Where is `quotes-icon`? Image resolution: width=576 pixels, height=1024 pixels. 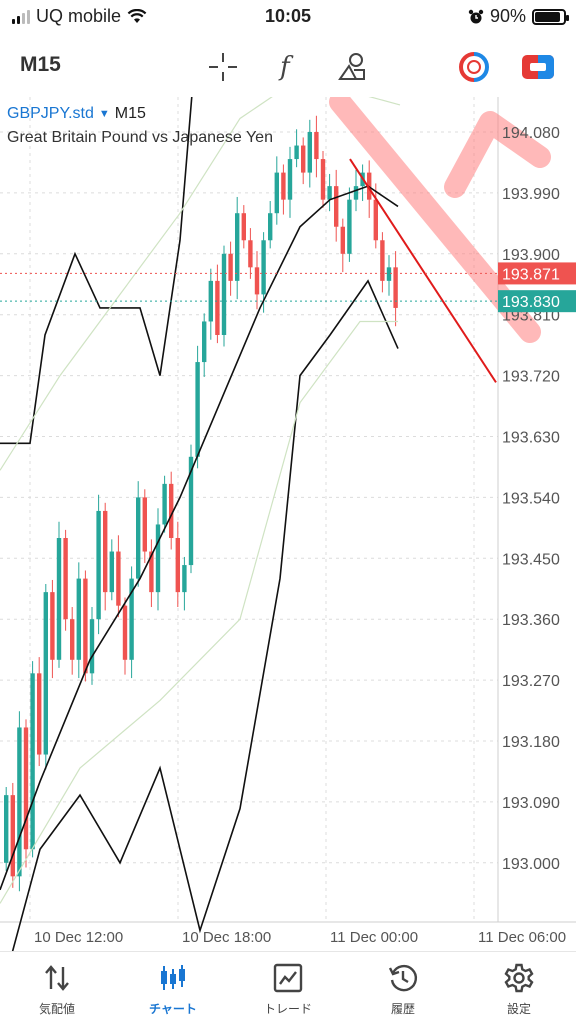 quotes-icon is located at coordinates (57, 978).